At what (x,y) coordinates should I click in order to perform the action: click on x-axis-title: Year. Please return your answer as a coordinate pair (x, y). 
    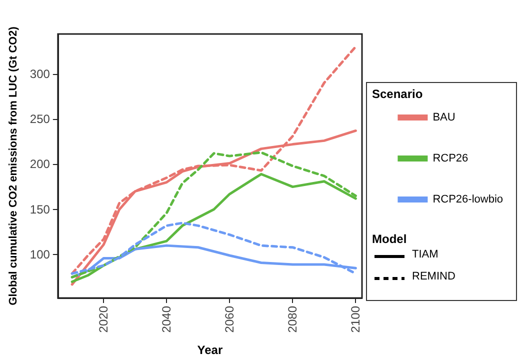
    Looking at the image, I should click on (210, 350).